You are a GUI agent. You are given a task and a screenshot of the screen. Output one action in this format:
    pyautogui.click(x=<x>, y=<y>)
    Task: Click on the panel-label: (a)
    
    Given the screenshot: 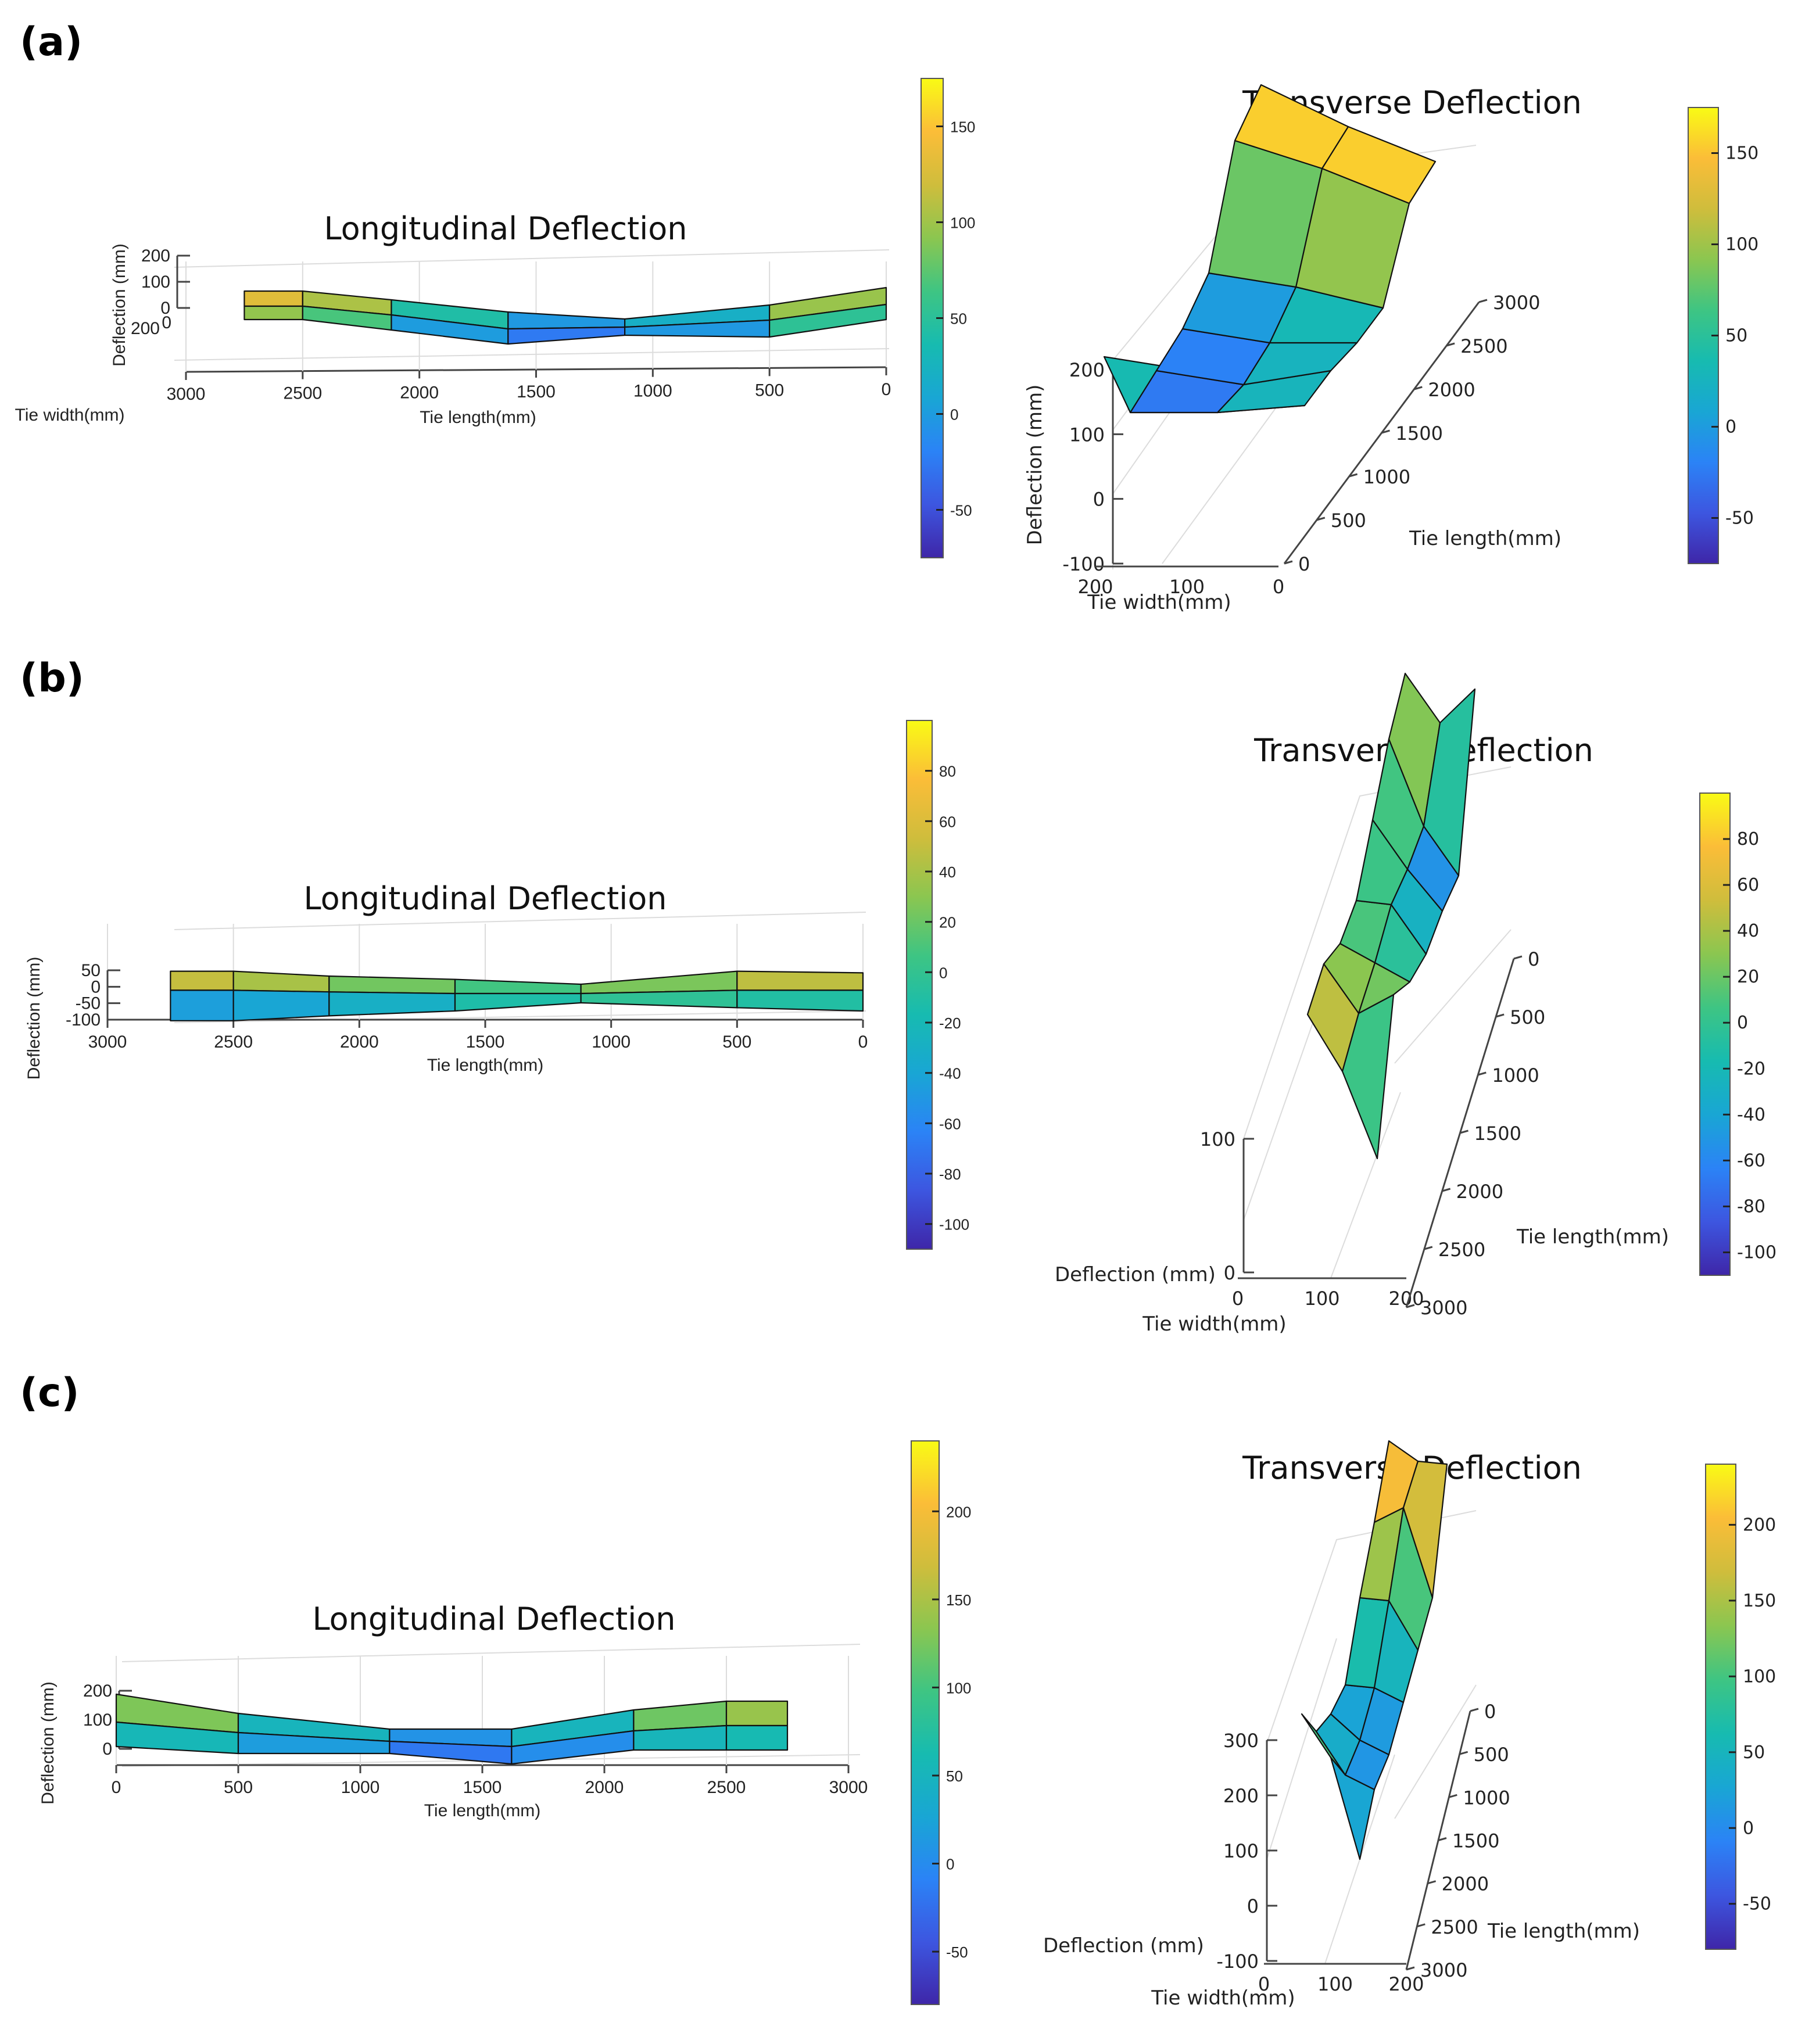 What is the action you would take?
    pyautogui.click(x=52, y=42)
    